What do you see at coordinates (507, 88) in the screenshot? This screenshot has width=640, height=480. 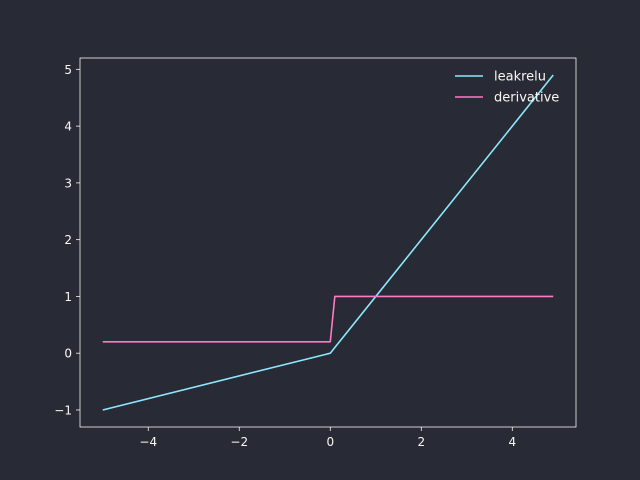 I see `legend: leakrelu derivative` at bounding box center [507, 88].